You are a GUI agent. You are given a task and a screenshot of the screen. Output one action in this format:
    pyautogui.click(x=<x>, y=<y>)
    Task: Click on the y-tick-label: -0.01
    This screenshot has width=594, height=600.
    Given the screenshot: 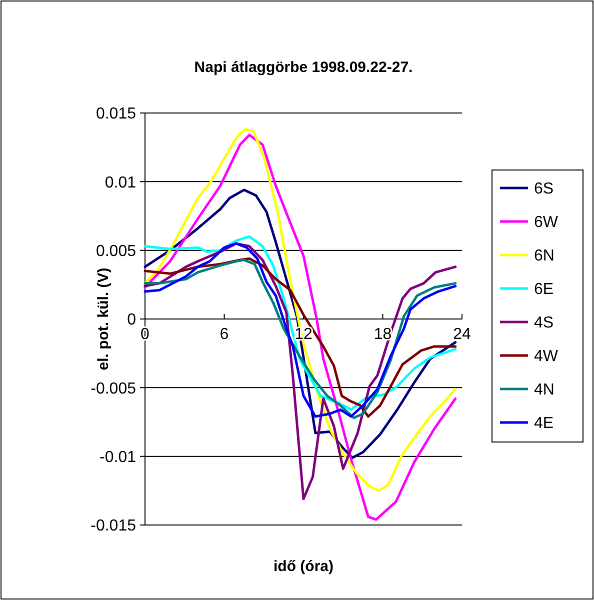 What is the action you would take?
    pyautogui.click(x=118, y=457)
    